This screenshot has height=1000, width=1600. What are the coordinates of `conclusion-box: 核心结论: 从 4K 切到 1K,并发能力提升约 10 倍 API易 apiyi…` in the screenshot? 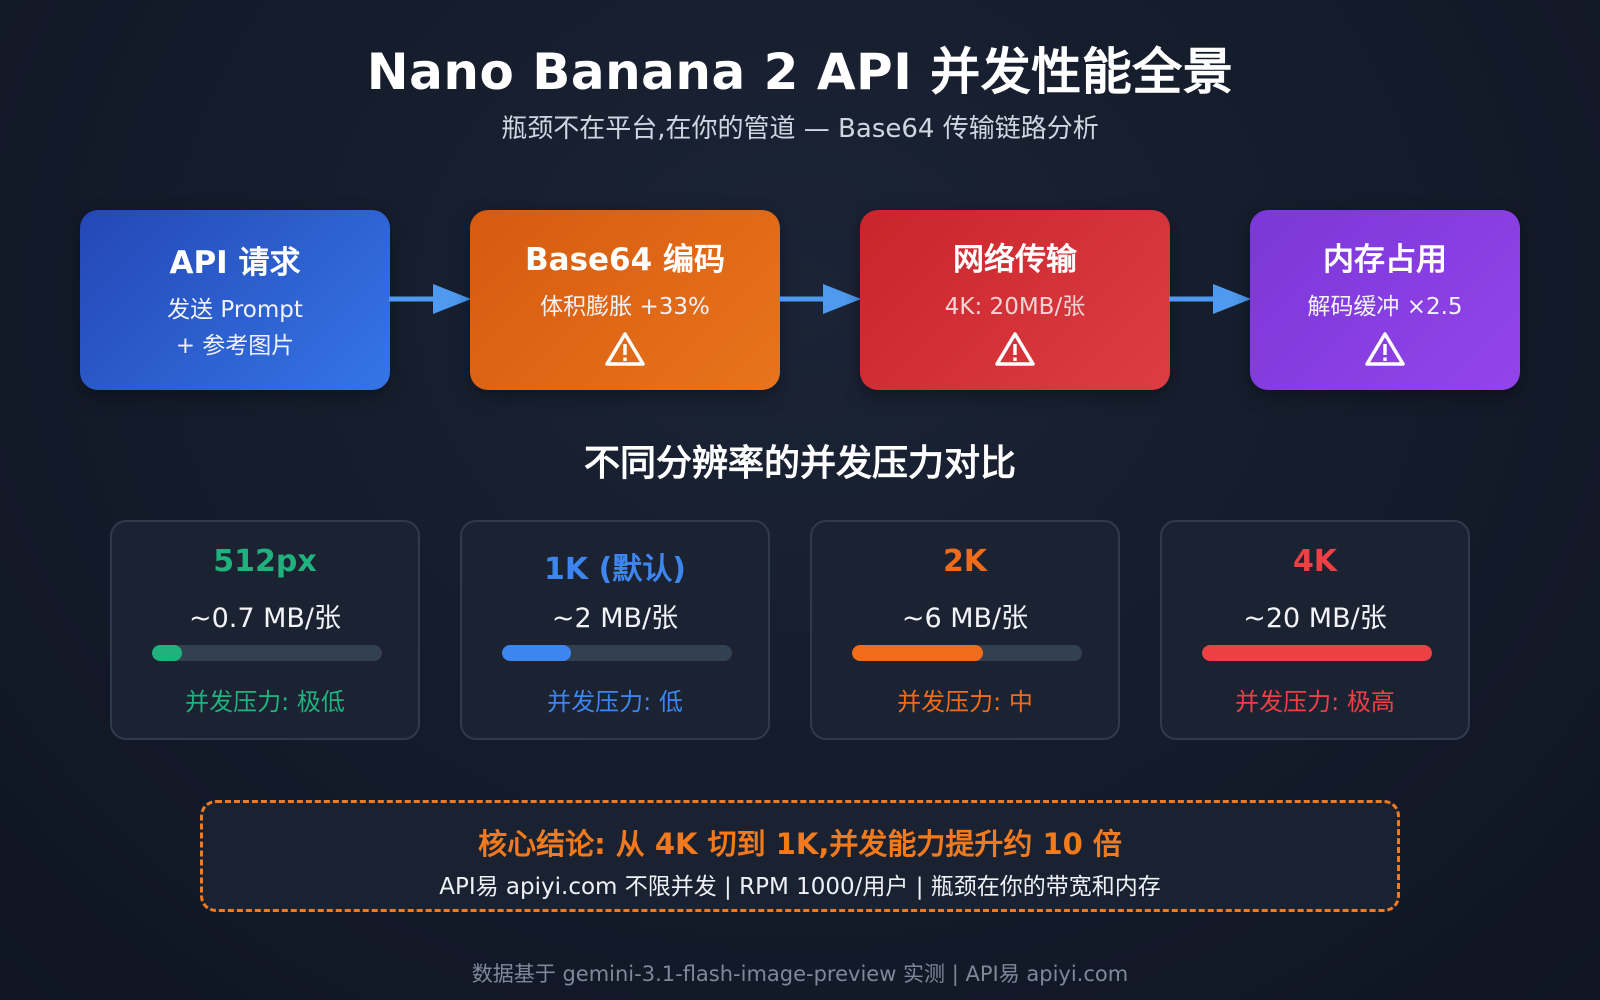 It's located at (800, 856).